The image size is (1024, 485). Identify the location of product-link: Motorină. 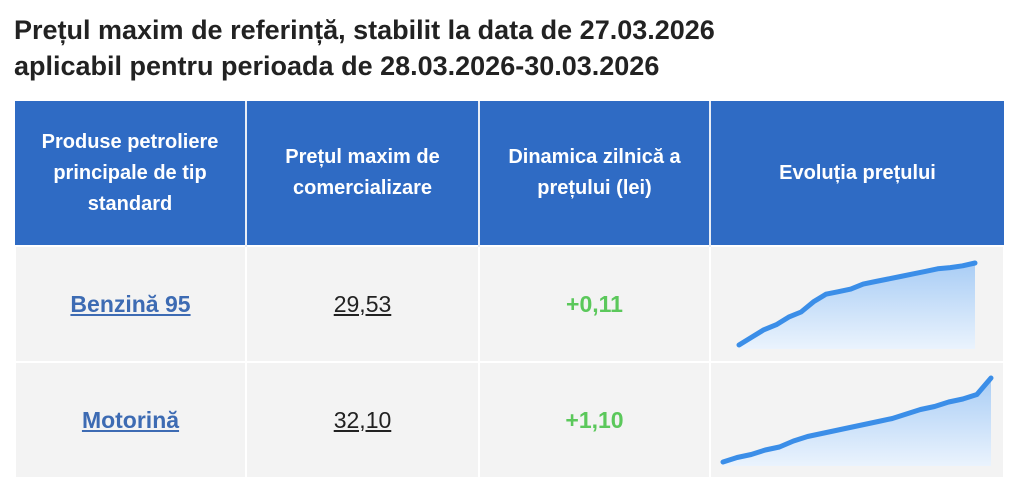
(130, 419).